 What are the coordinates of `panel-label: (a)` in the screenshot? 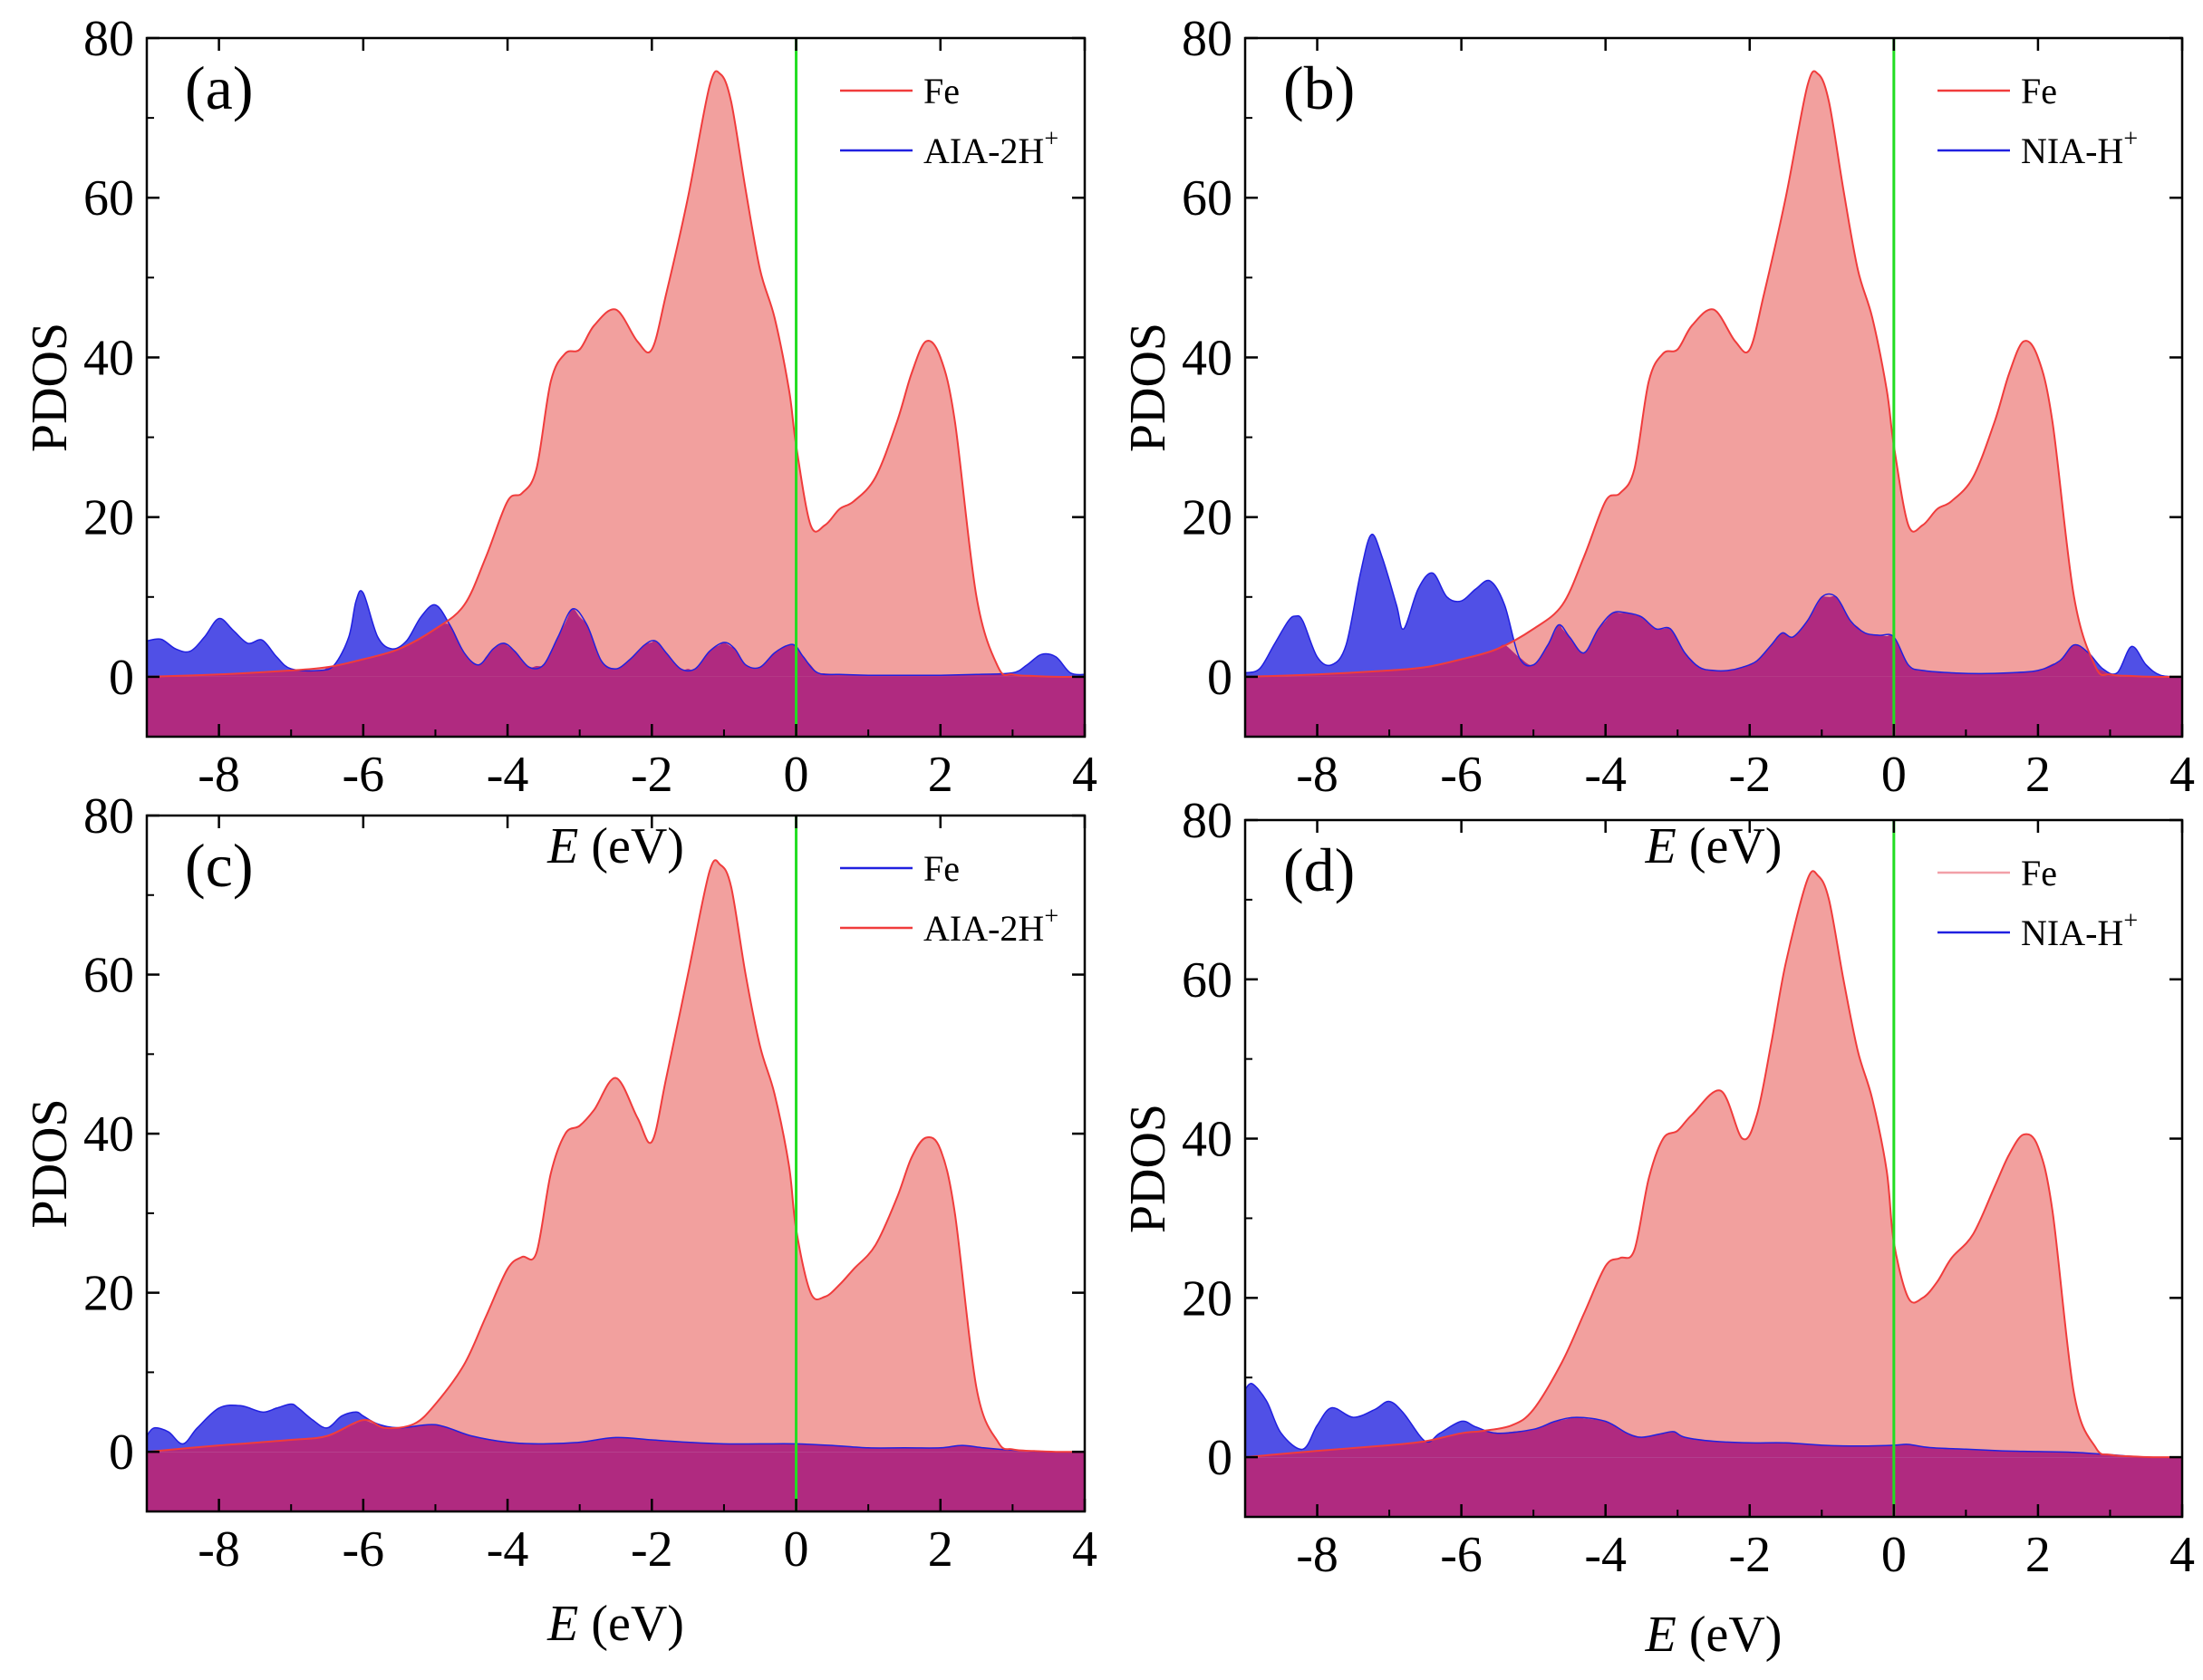 It's located at (219, 87).